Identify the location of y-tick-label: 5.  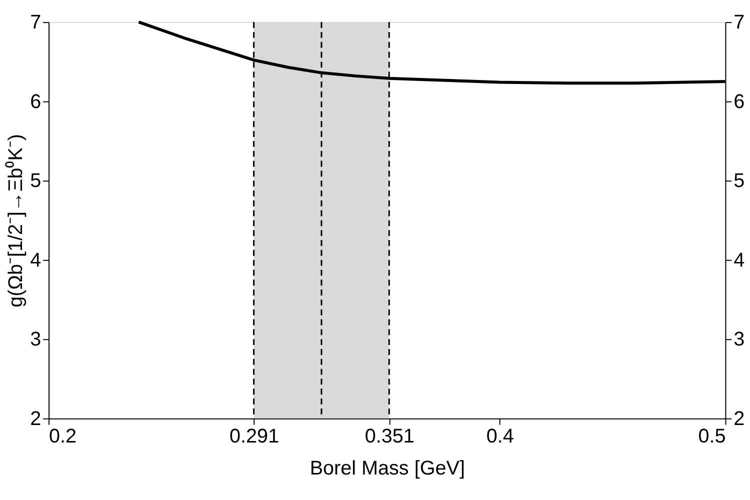
(36, 181).